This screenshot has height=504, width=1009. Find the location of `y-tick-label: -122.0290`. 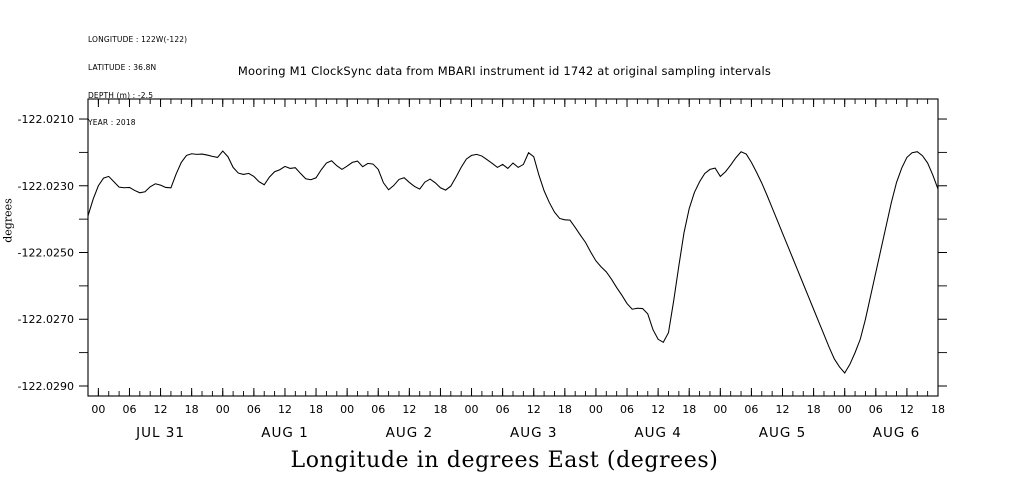

y-tick-label: -122.0290 is located at coordinates (46, 386).